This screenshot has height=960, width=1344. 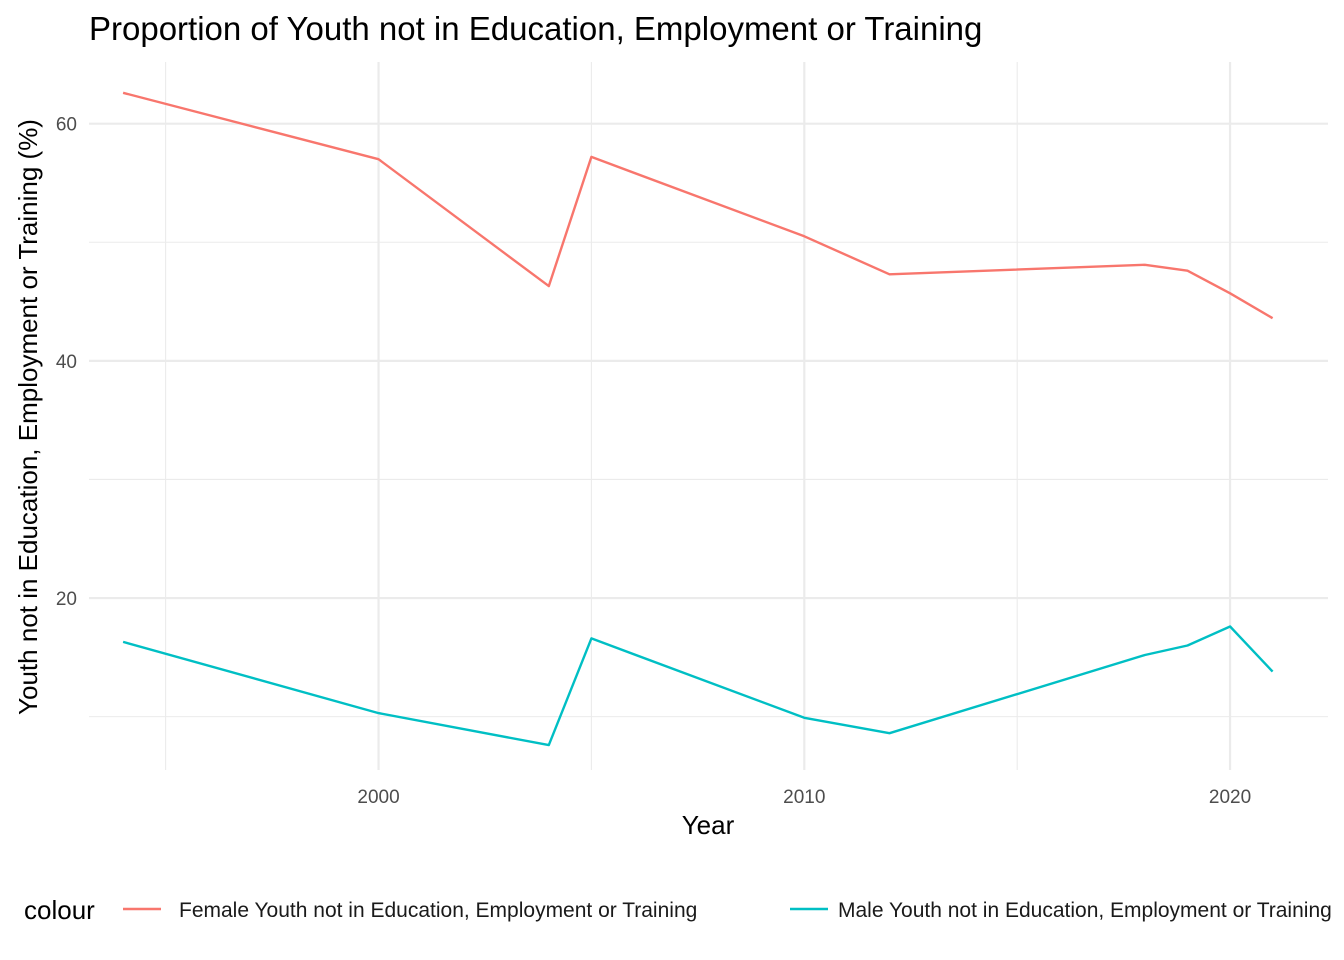 I want to click on y-tick-label: 40, so click(x=66, y=362).